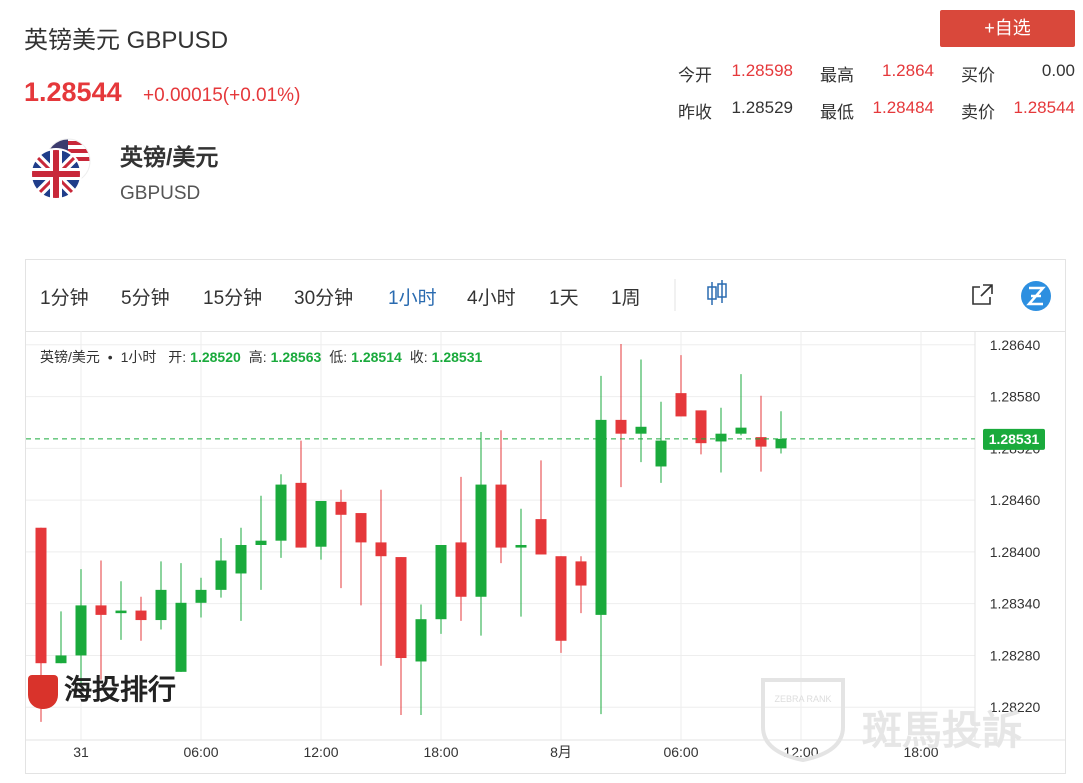 This screenshot has height=783, width=1083. I want to click on y-tick-label: 1.28460, so click(1015, 500).